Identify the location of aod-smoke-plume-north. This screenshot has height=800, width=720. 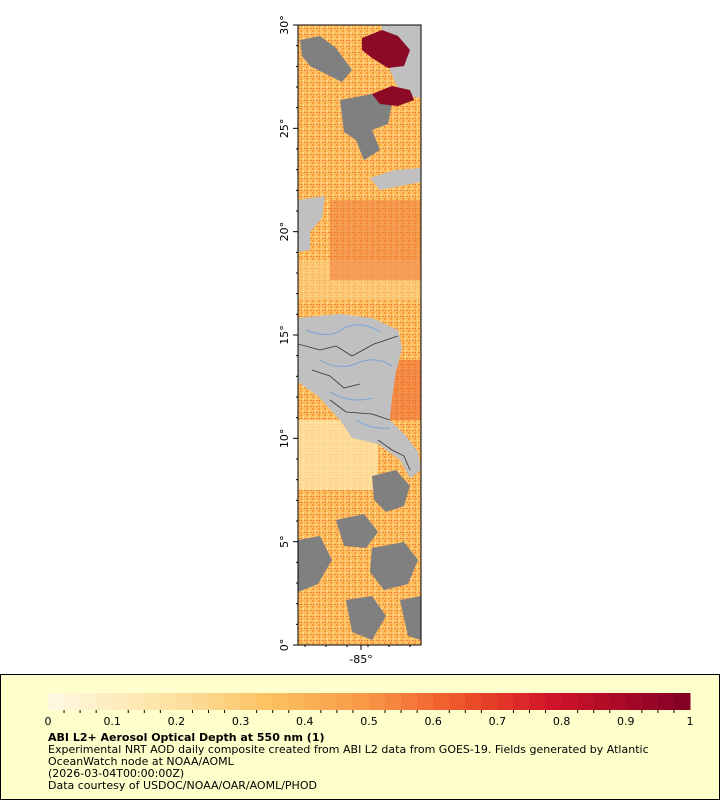
(386, 49).